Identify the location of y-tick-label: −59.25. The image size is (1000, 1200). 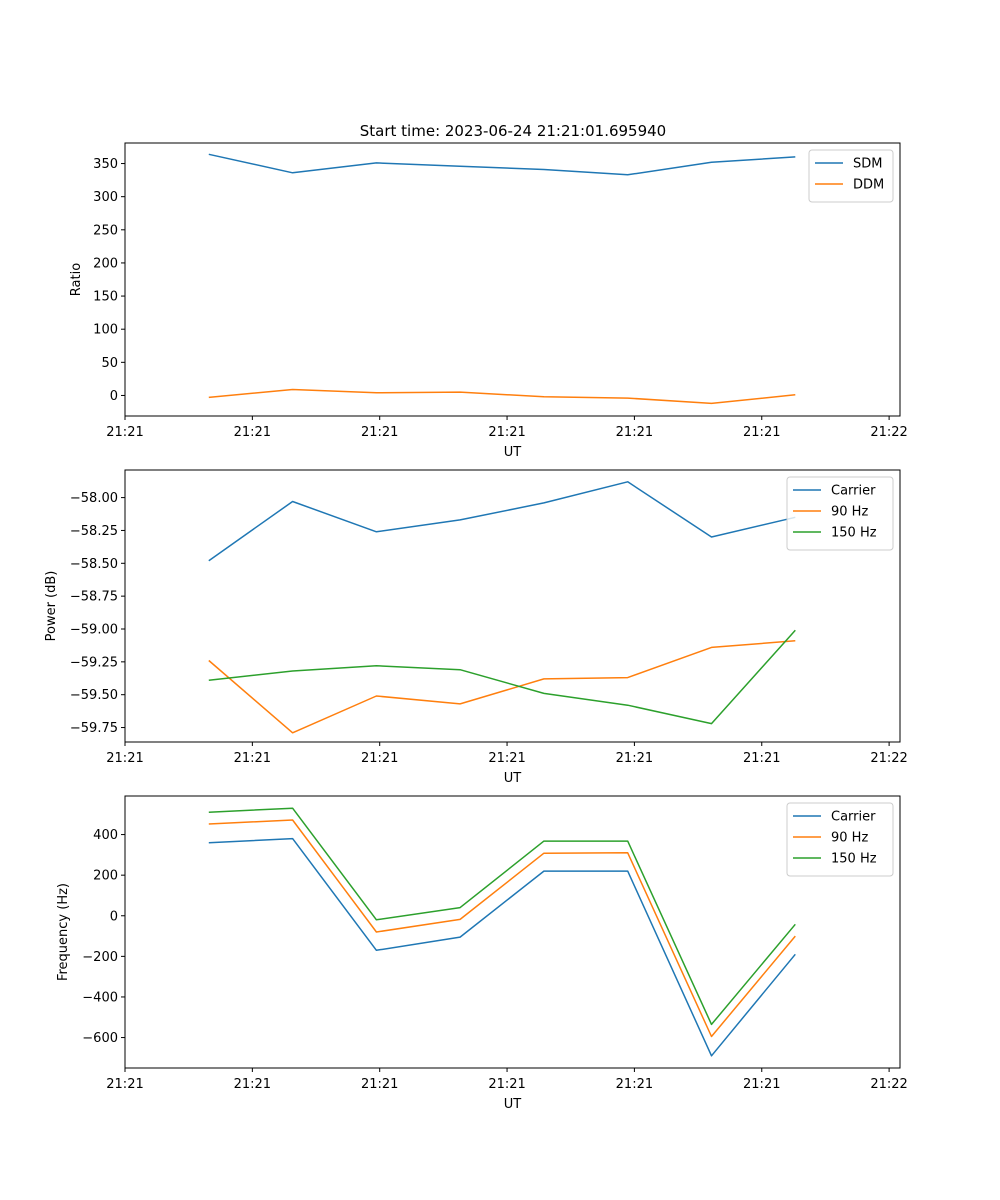
(94, 662).